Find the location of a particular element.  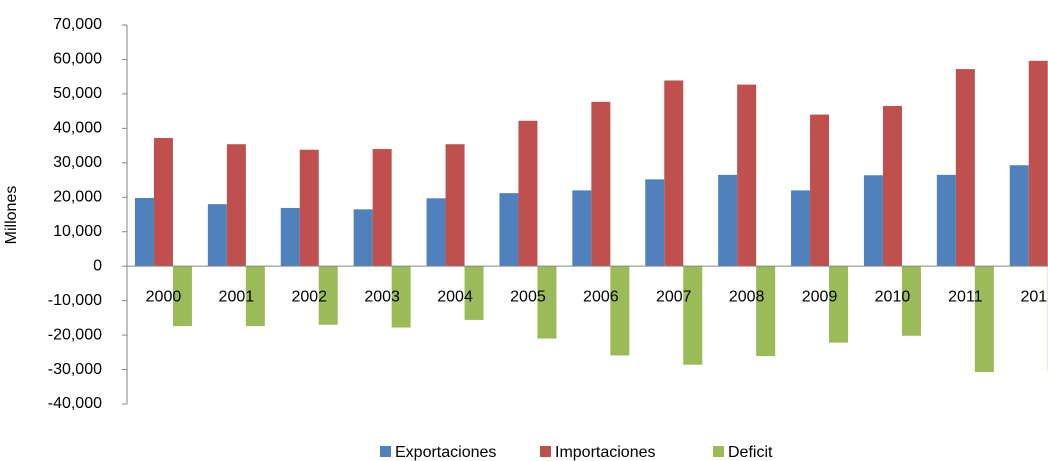

legend-label: Deficit is located at coordinates (750, 452).